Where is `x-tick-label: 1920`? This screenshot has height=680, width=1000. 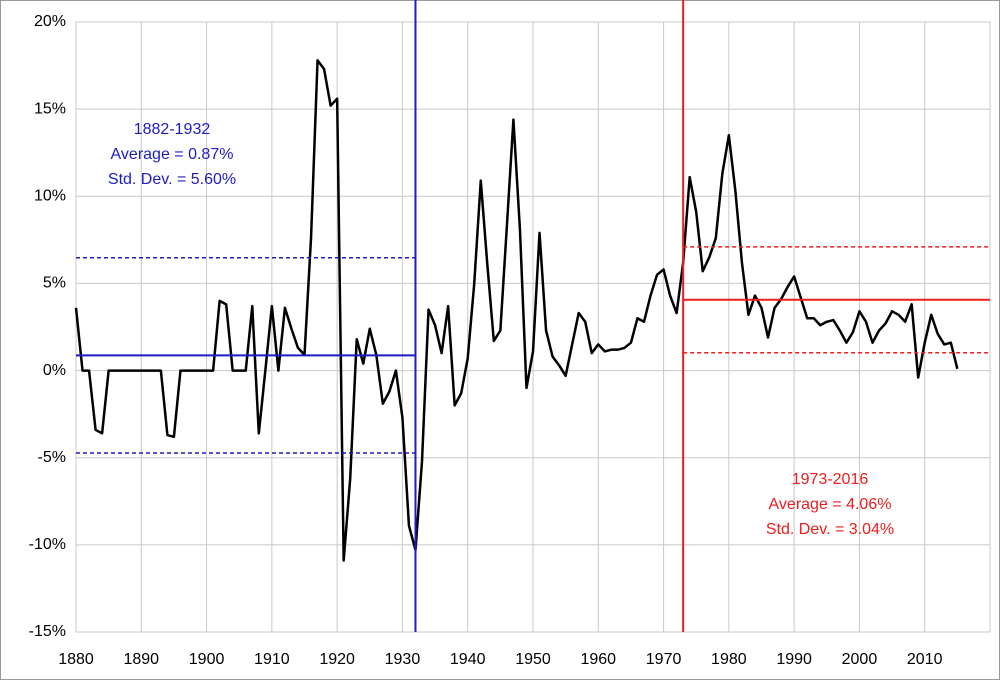
x-tick-label: 1920 is located at coordinates (337, 659).